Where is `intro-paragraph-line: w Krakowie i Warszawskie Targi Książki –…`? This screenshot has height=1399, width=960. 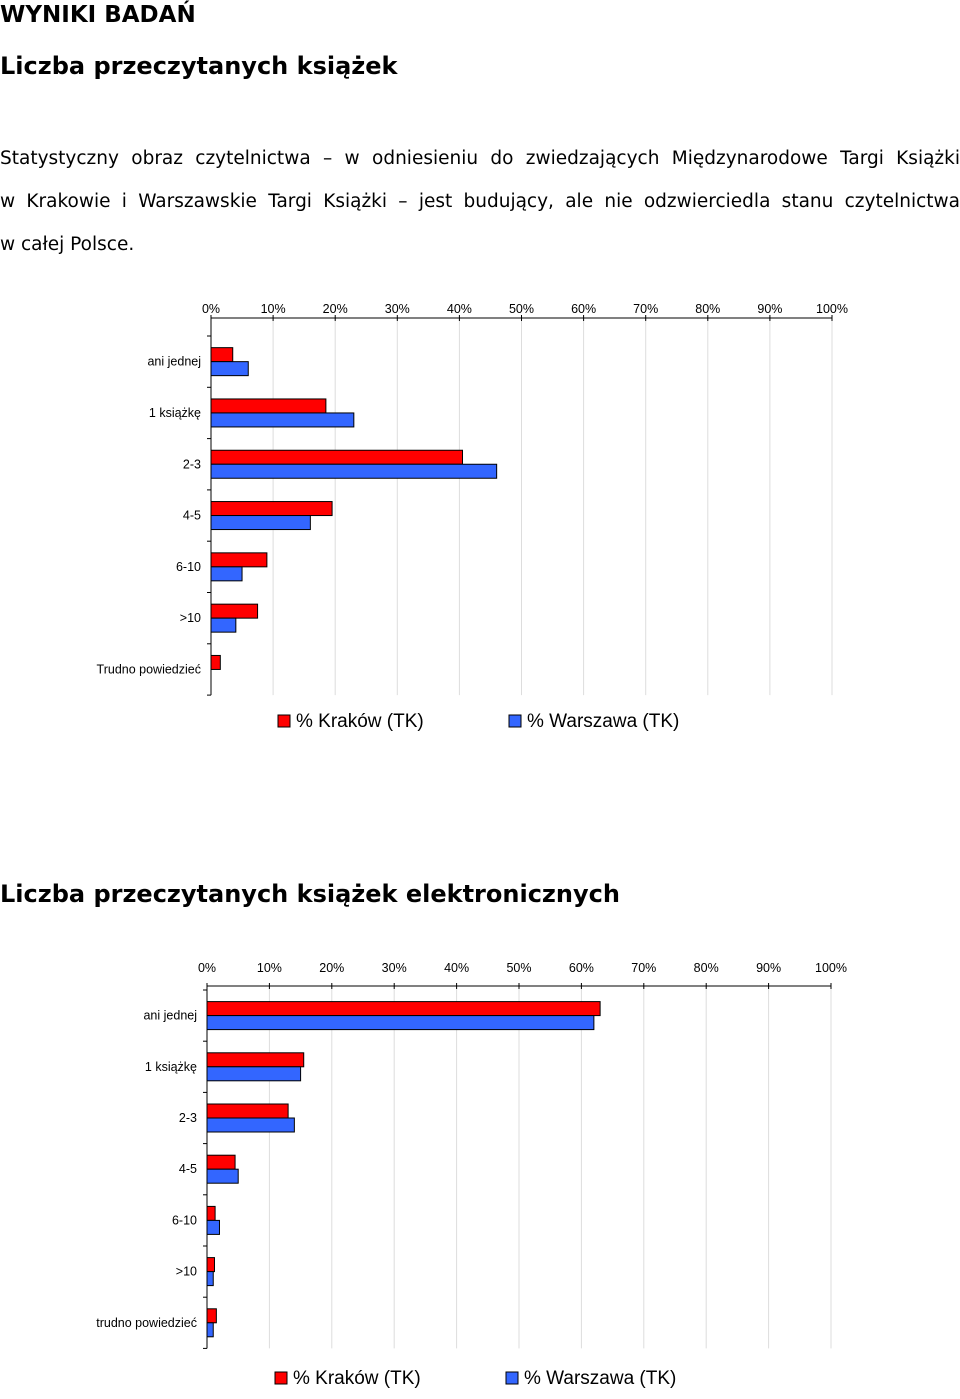 intro-paragraph-line: w Krakowie i Warszawskie Targi Książki –… is located at coordinates (480, 201).